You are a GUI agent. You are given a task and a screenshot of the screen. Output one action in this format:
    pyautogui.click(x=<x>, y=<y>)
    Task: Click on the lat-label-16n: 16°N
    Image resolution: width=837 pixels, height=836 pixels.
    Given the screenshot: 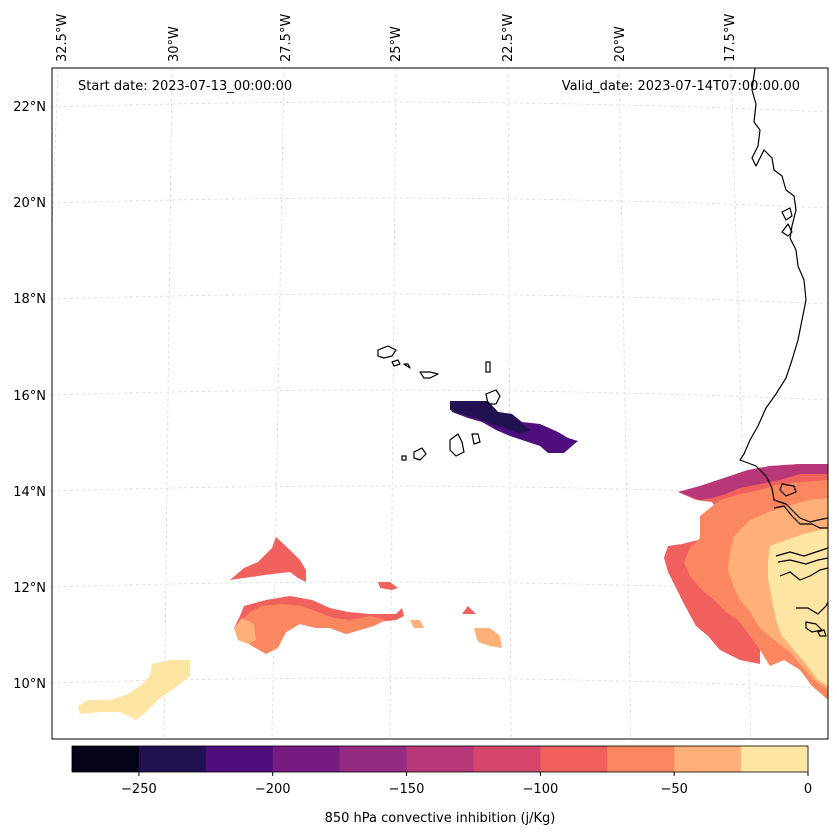 What is the action you would take?
    pyautogui.click(x=29, y=396)
    